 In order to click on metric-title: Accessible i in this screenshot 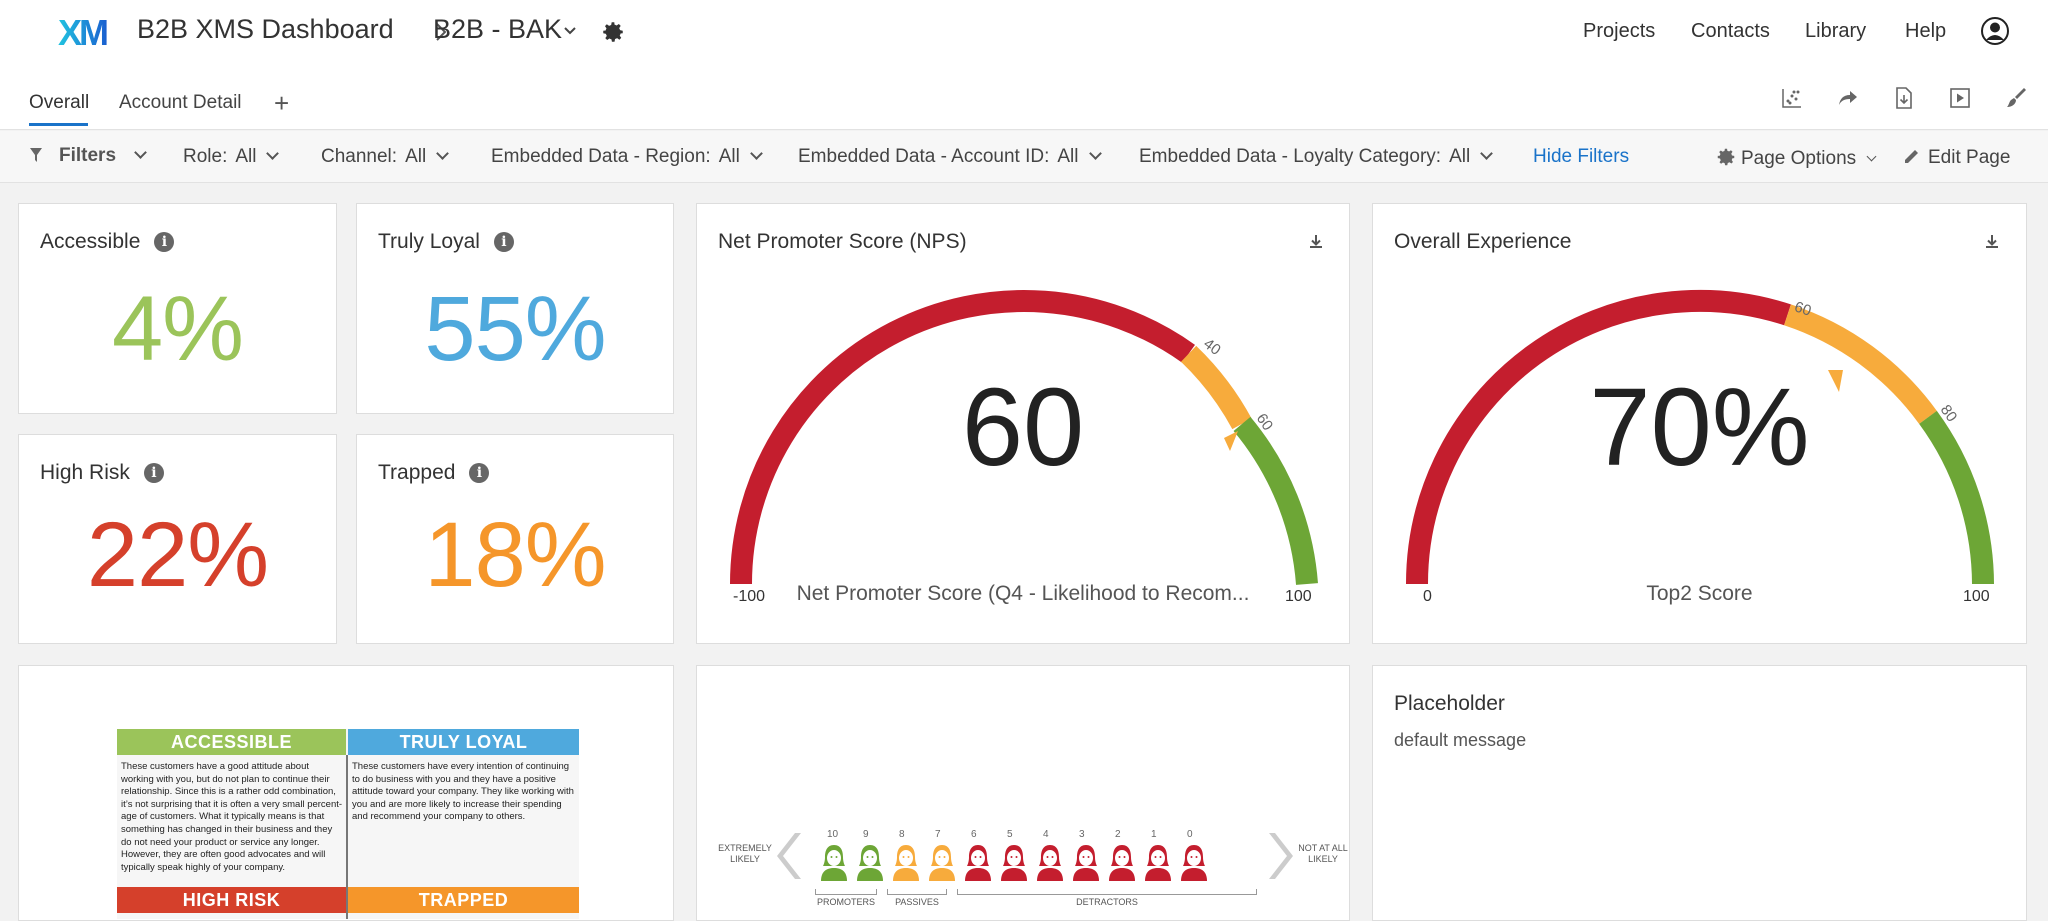, I will do `click(107, 242)`.